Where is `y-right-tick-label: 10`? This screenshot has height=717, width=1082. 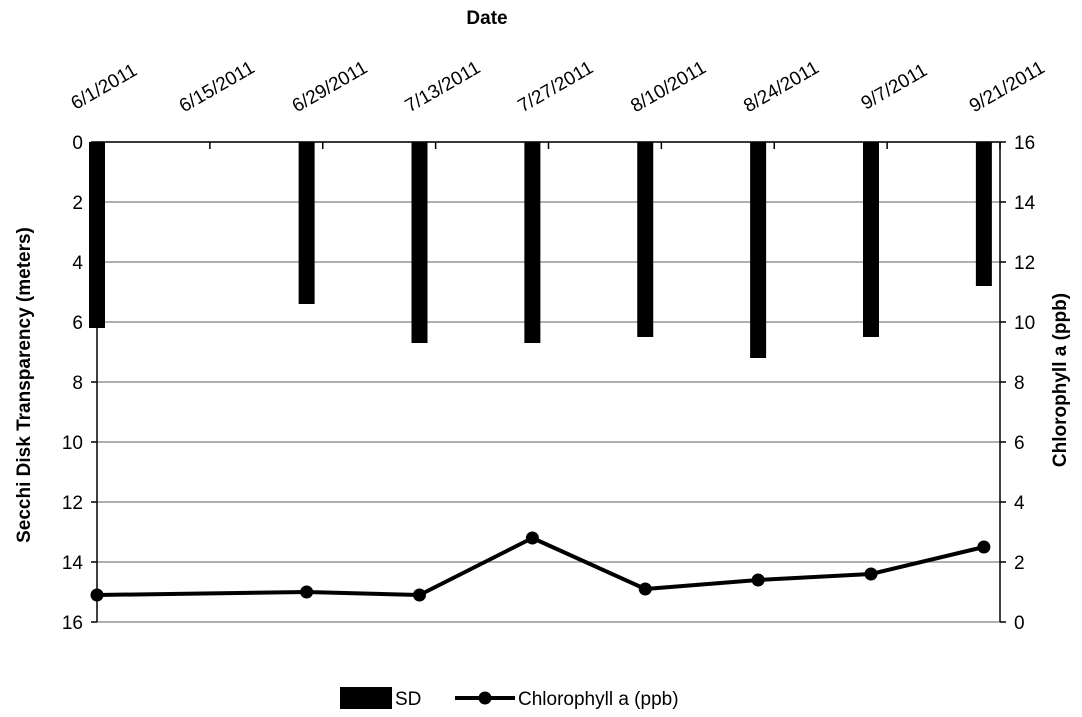 y-right-tick-label: 10 is located at coordinates (1024, 323).